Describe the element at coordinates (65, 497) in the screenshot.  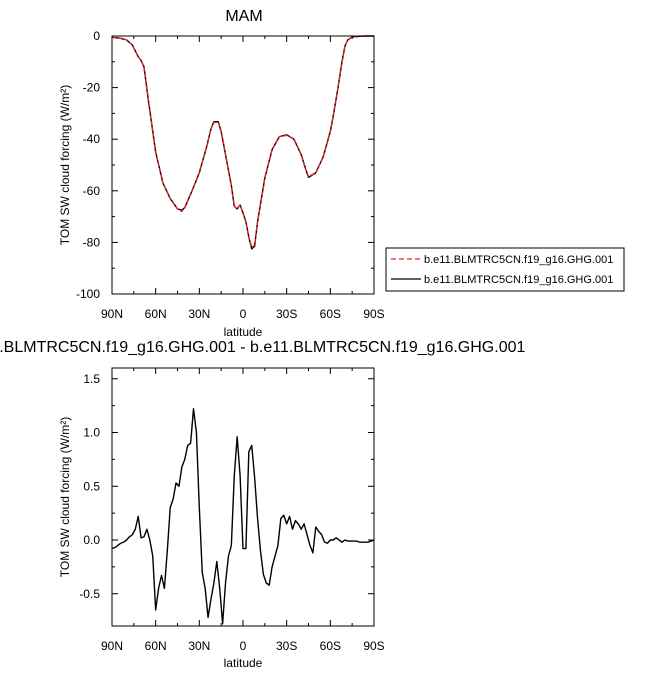
I see `bottom-y-axis-label: TOM SW cloud forcing (W/m²)` at that location.